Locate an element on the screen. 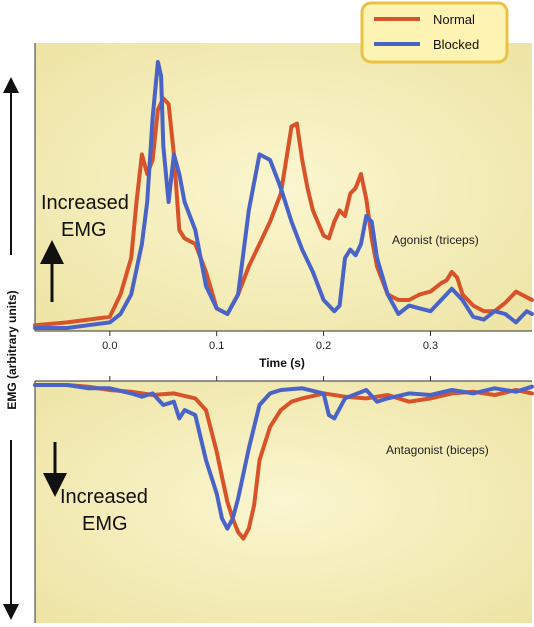 Image resolution: width=534 pixels, height=627 pixels. agonist-x-ticks is located at coordinates (270, 333).